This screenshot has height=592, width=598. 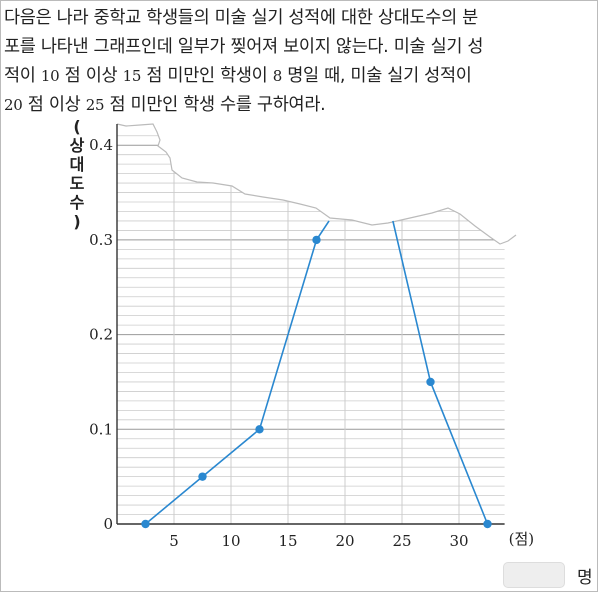 I want to click on x-tick-label: 30, so click(x=458, y=541).